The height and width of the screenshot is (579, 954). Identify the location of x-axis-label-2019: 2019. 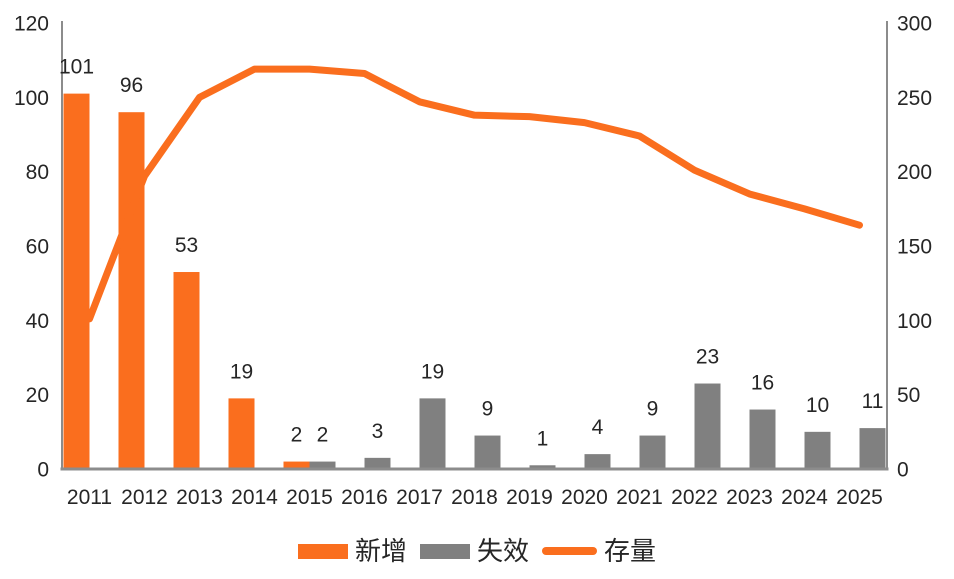
(529, 497).